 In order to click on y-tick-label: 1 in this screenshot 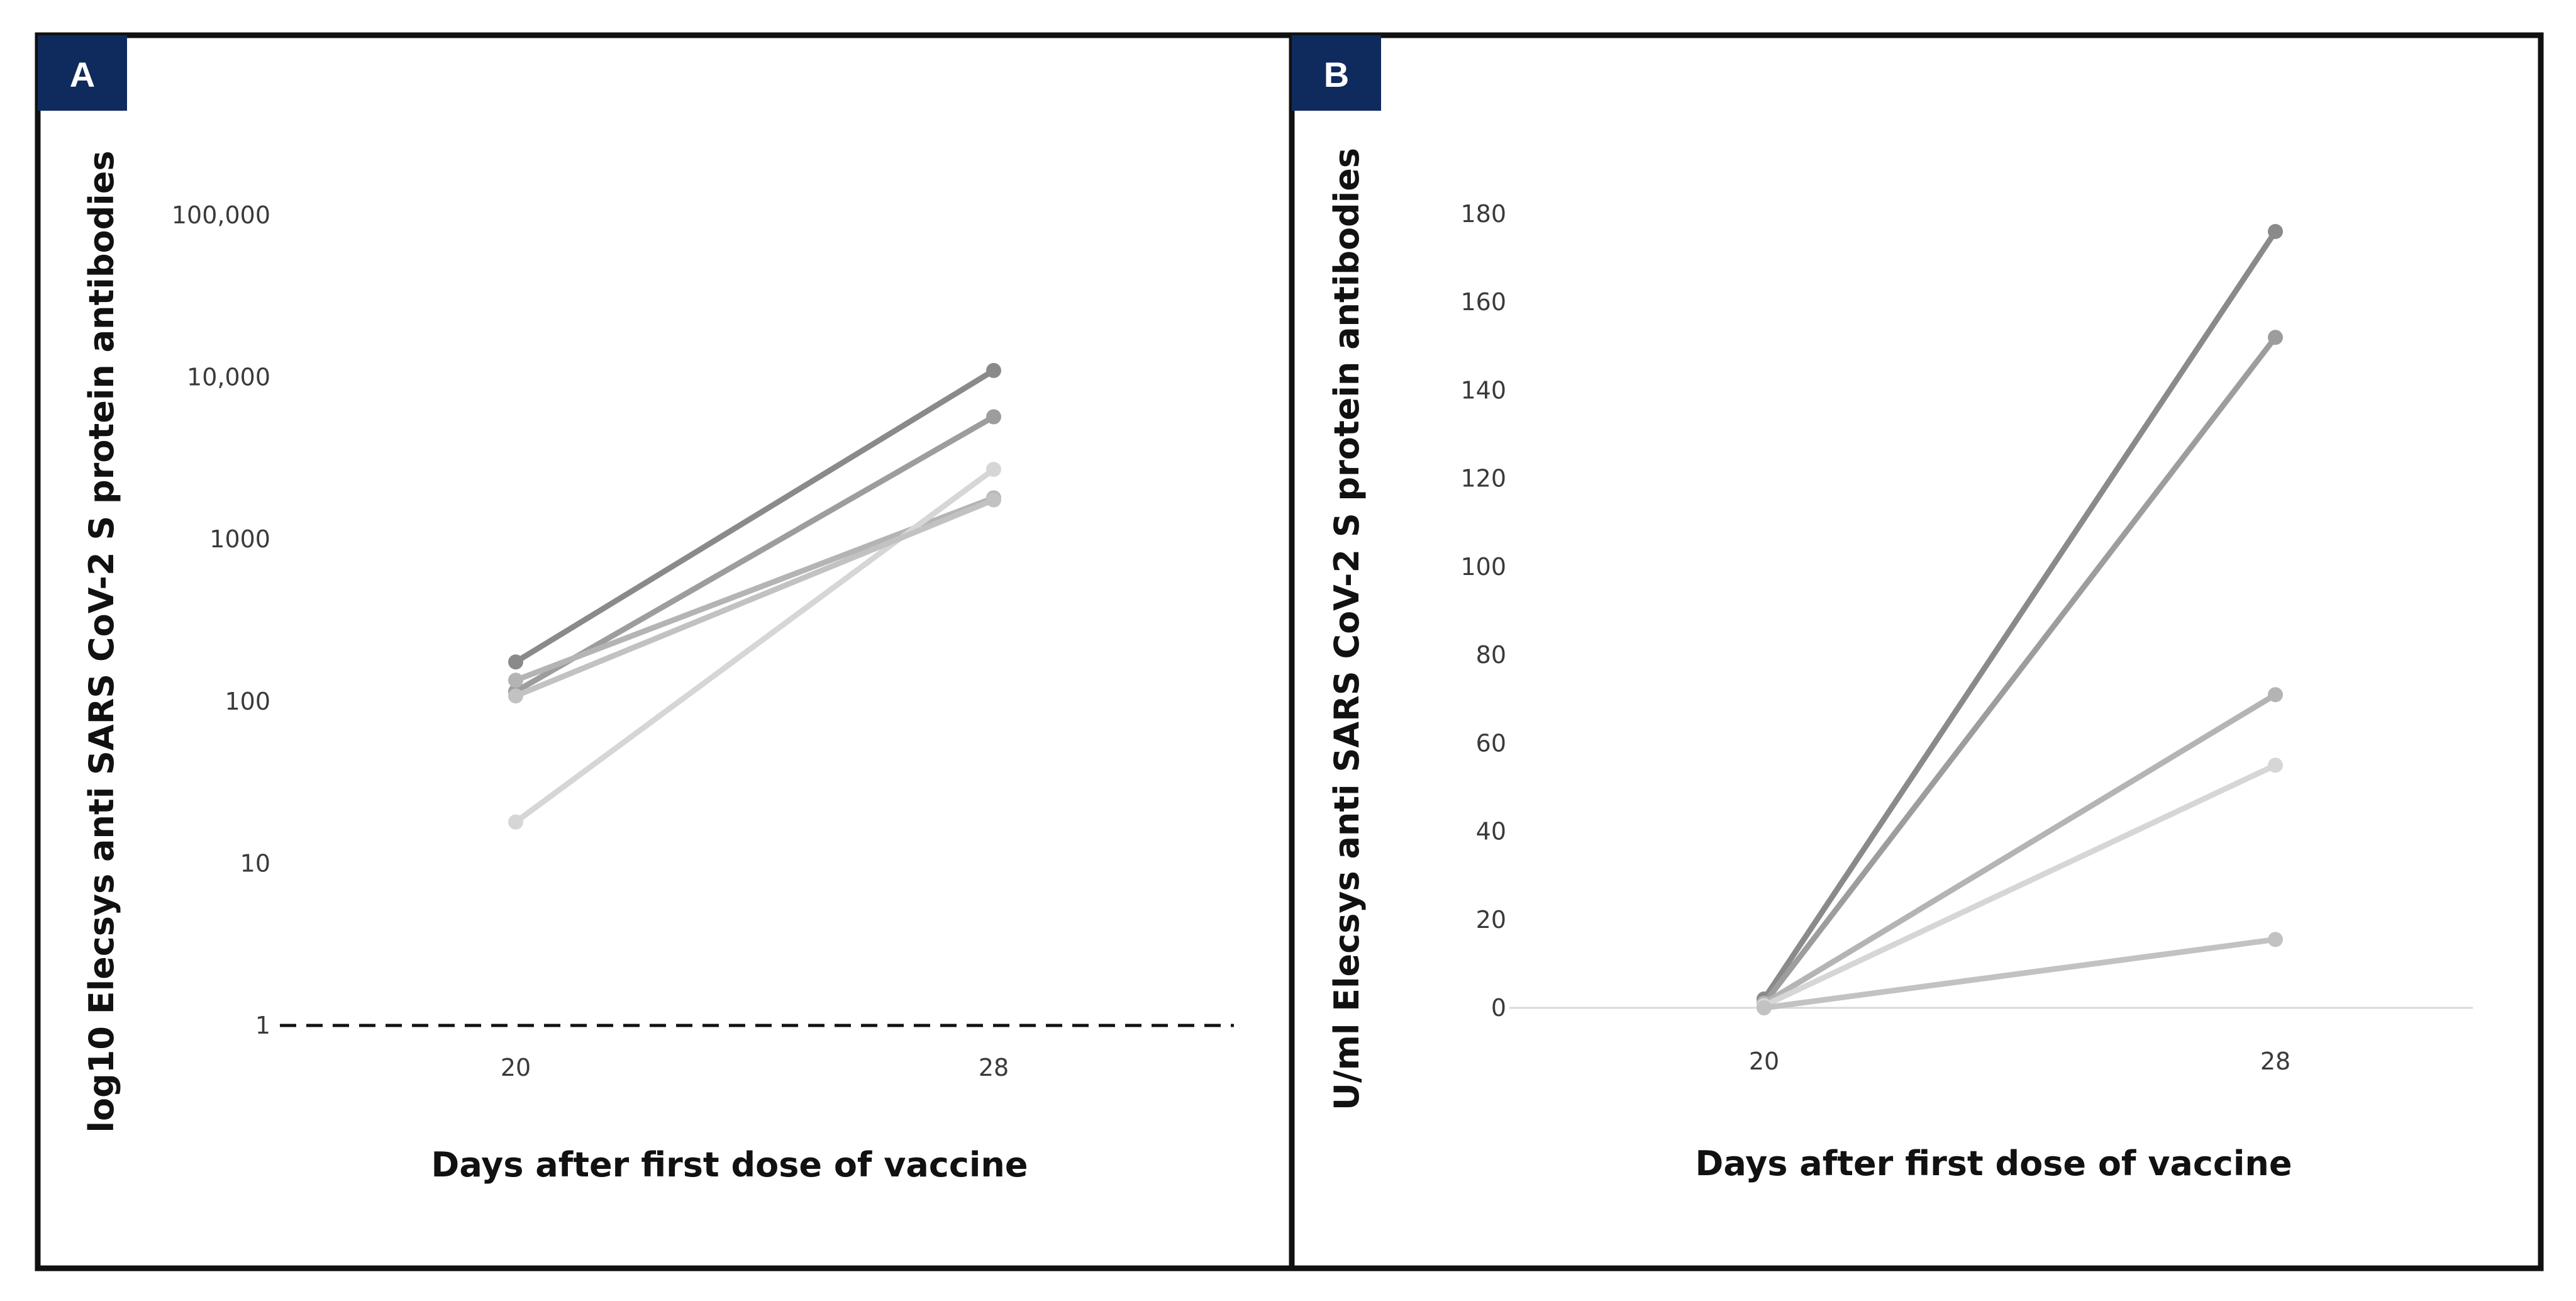, I will do `click(262, 1025)`.